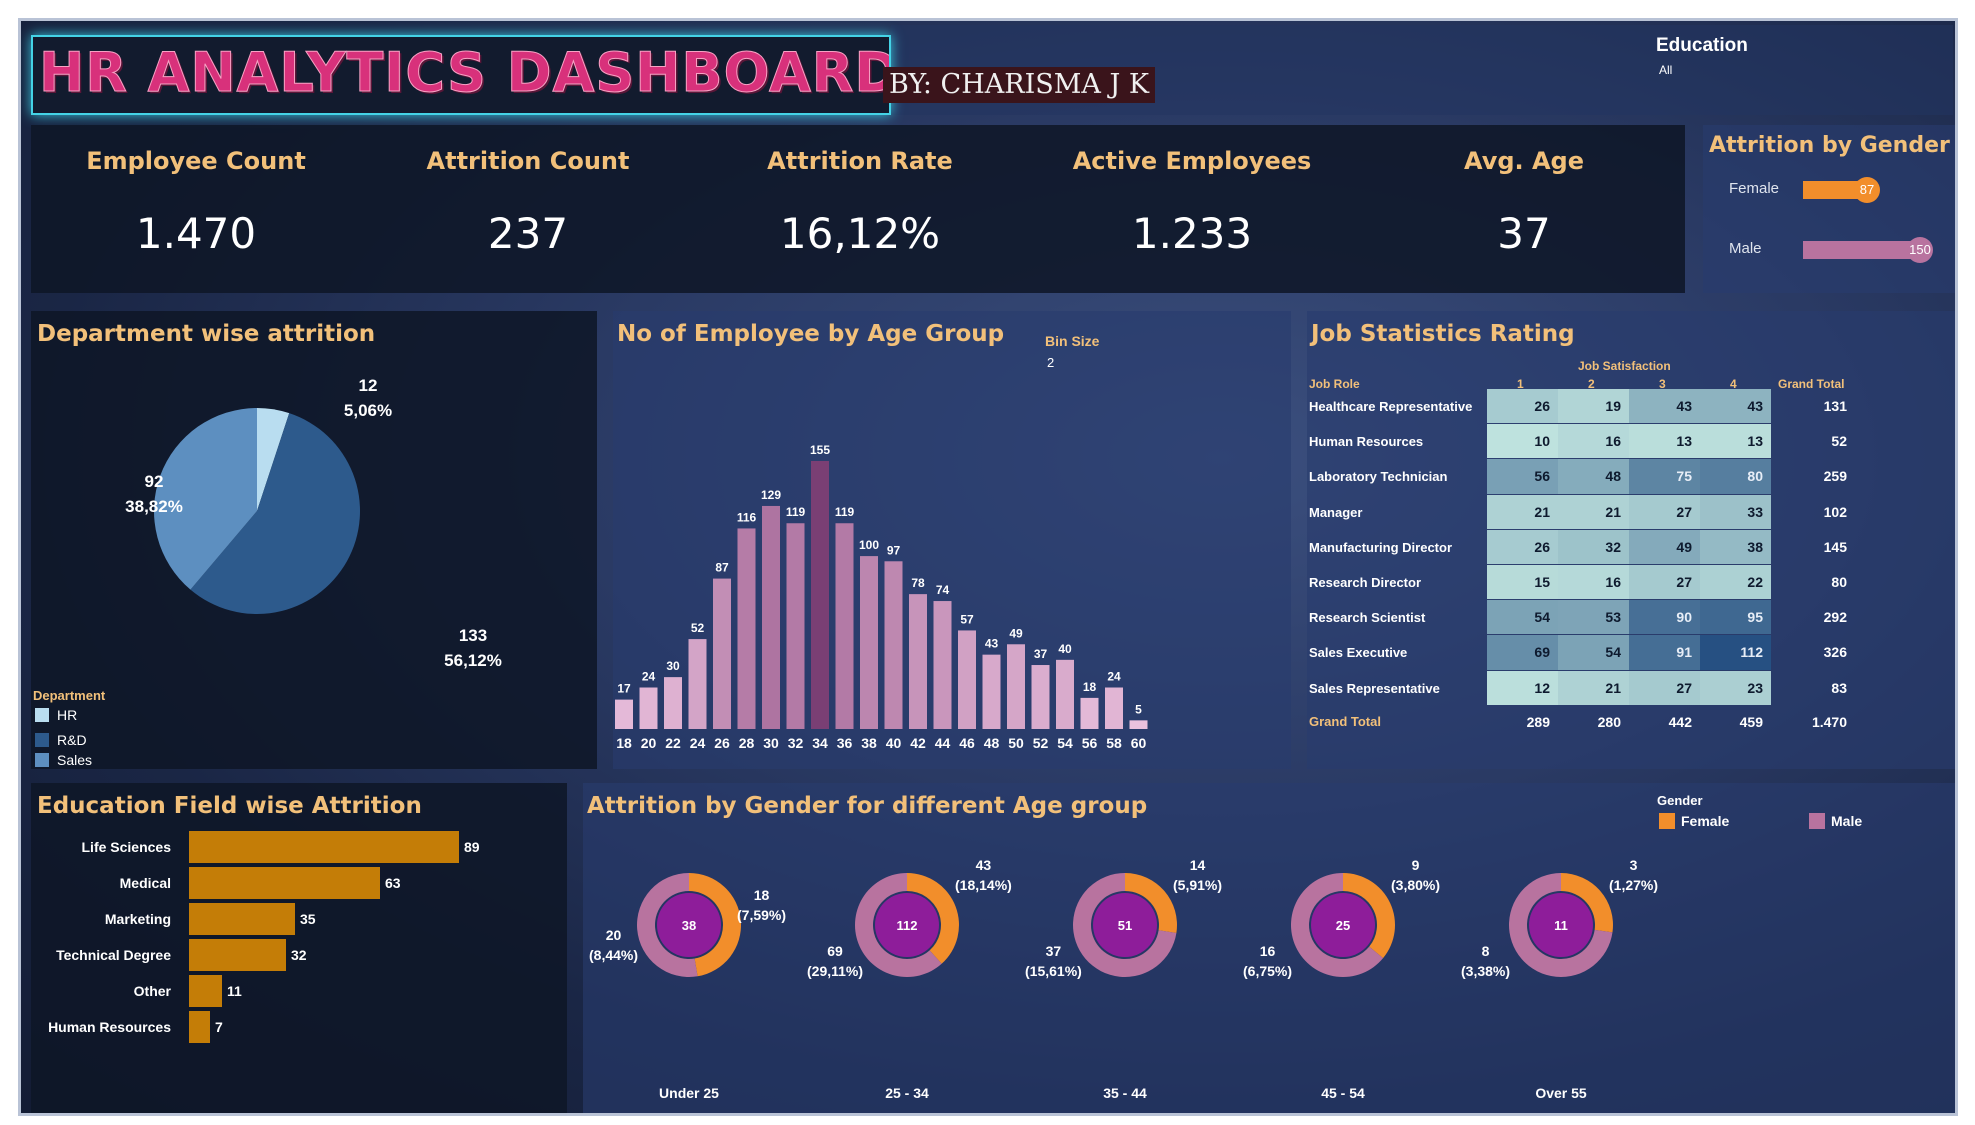 The width and height of the screenshot is (1975, 1125). Describe the element at coordinates (1664, 476) in the screenshot. I see `job-cell: 75` at that location.